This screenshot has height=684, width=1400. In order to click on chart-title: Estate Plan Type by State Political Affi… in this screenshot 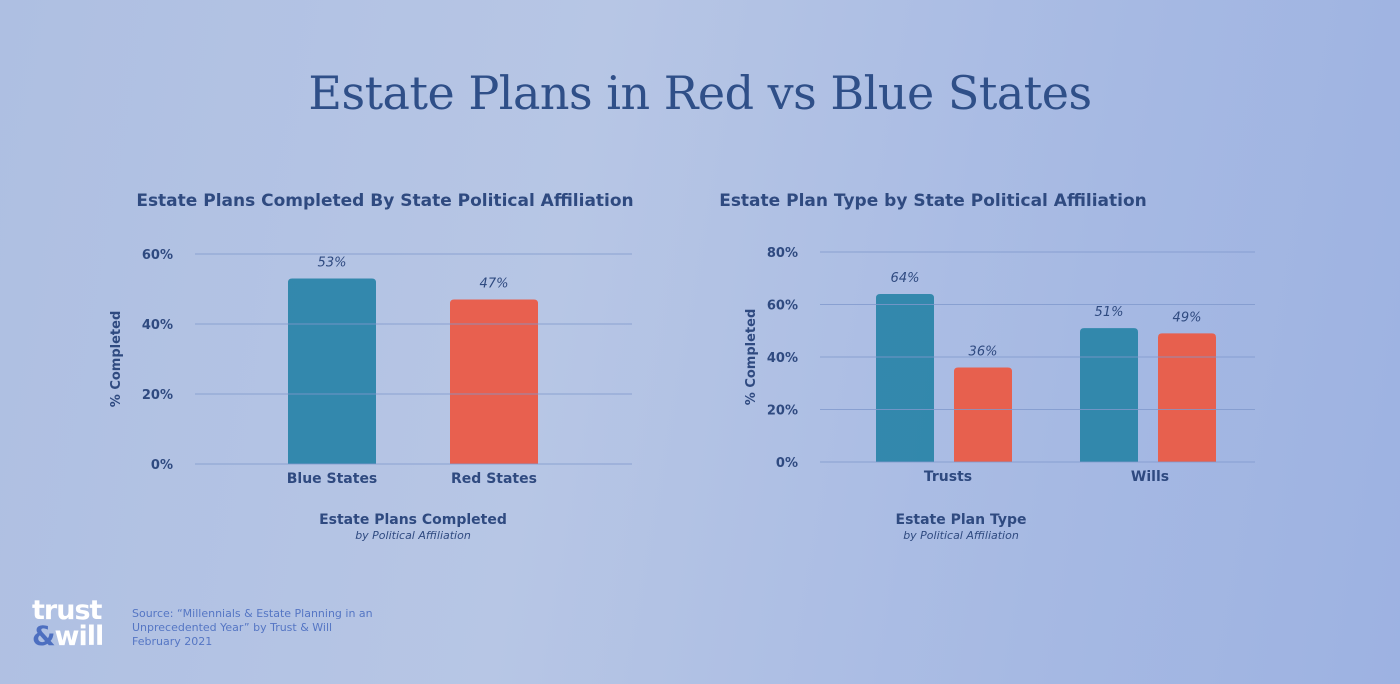, I will do `click(933, 201)`.